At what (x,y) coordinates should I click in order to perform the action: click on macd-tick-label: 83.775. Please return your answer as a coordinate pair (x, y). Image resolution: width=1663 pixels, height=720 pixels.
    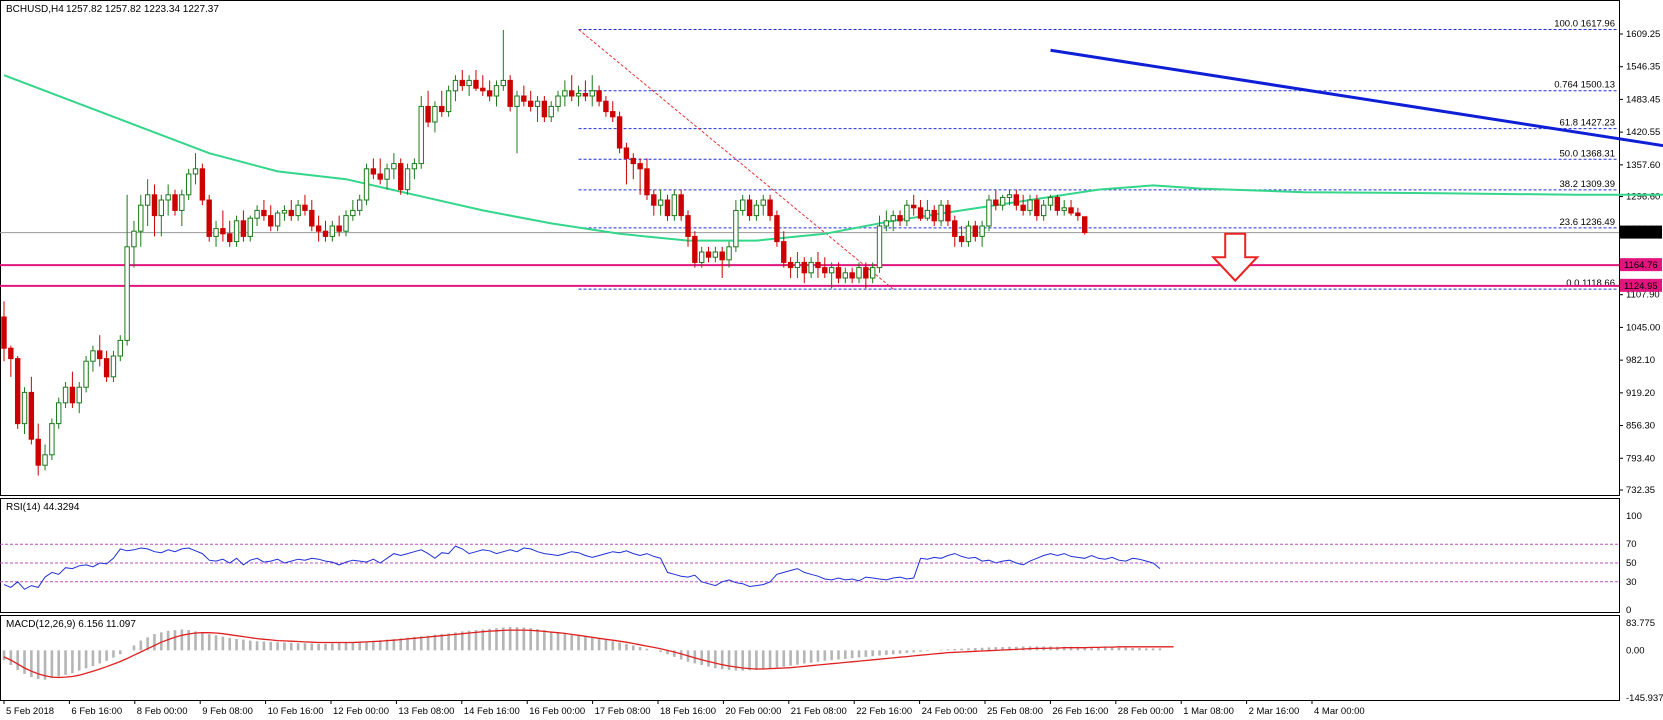
    Looking at the image, I should click on (1640, 623).